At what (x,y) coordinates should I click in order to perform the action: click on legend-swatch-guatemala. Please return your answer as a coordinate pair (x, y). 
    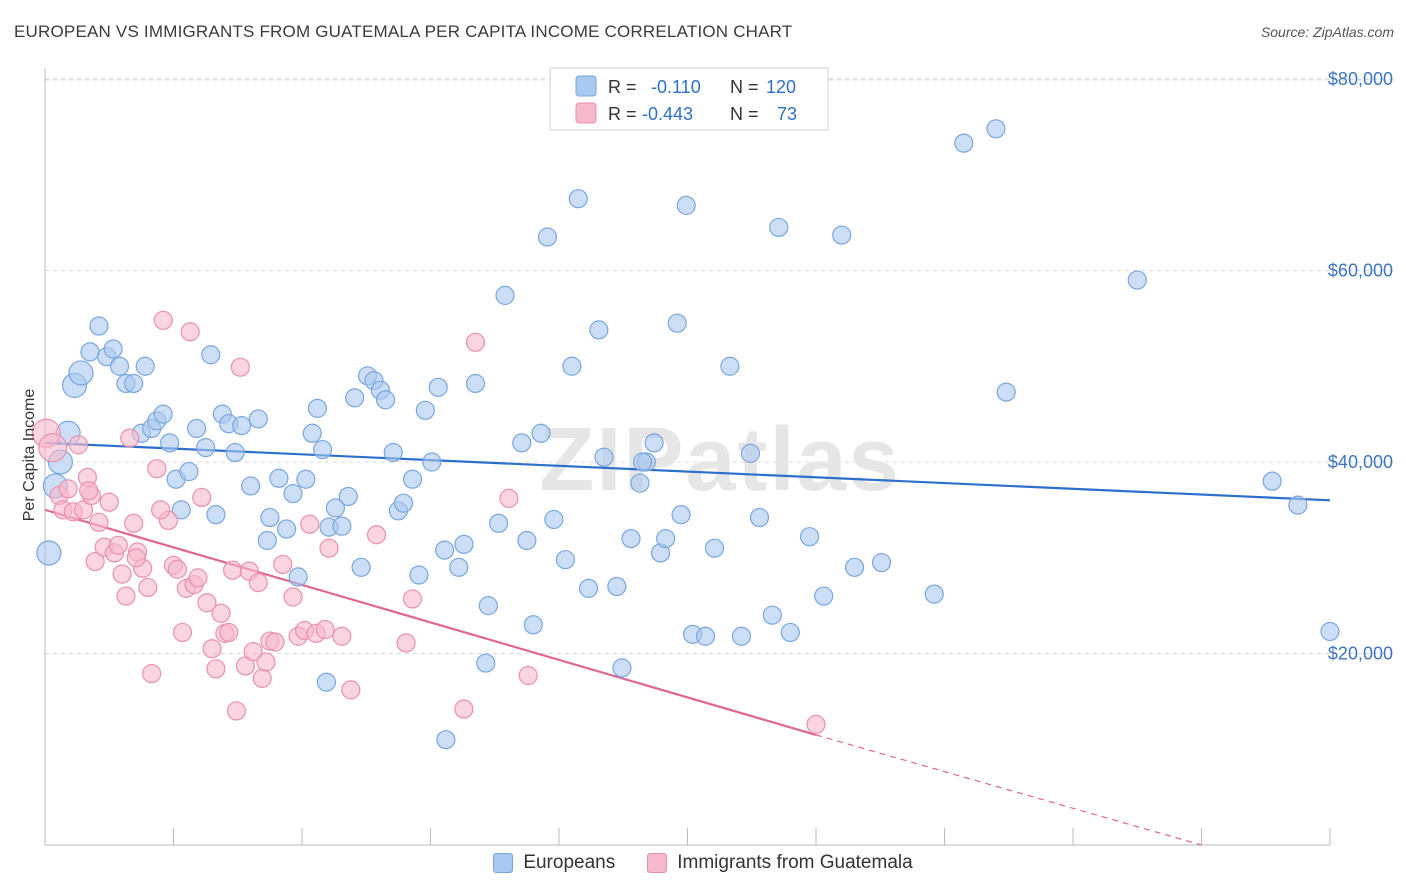
    Looking at the image, I should click on (586, 113).